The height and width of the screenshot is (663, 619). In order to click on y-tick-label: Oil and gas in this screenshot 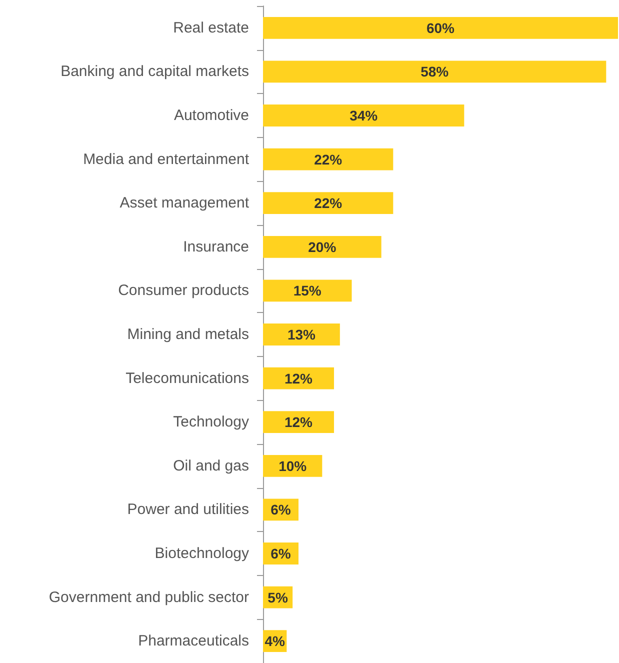, I will do `click(211, 465)`.